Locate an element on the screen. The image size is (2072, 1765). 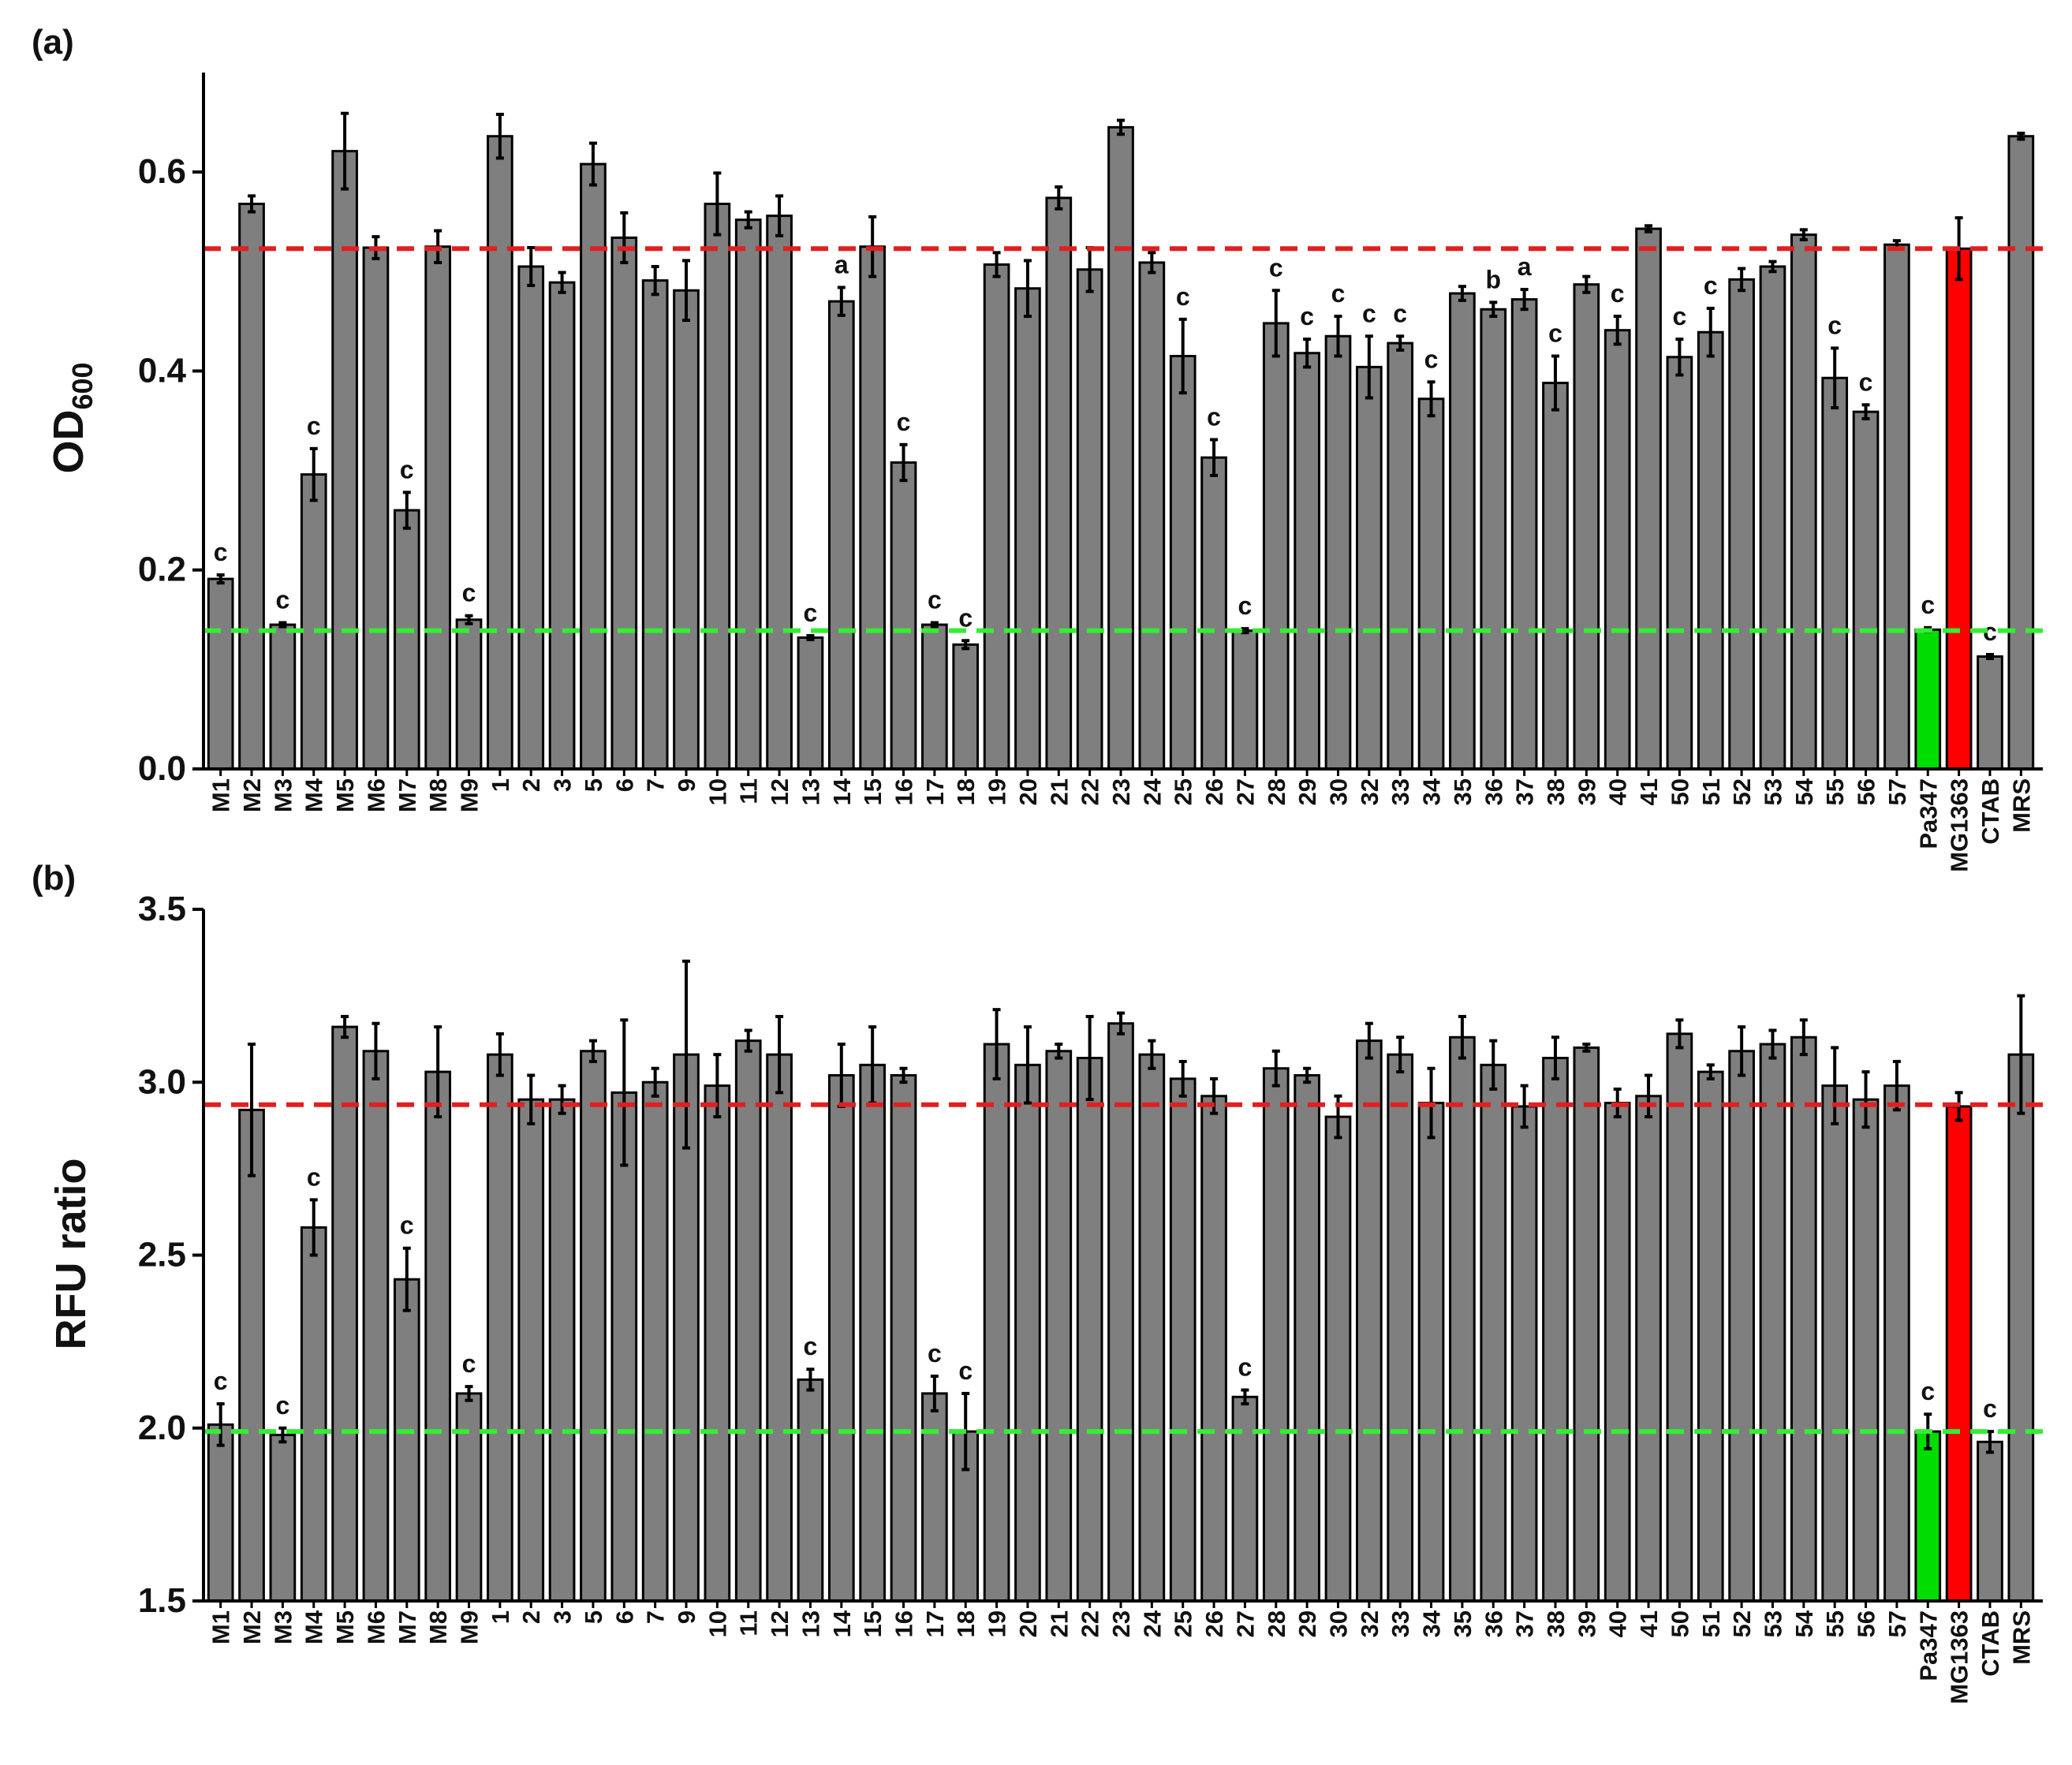
panel-a-x-tick-label-12: 12 is located at coordinates (779, 792).